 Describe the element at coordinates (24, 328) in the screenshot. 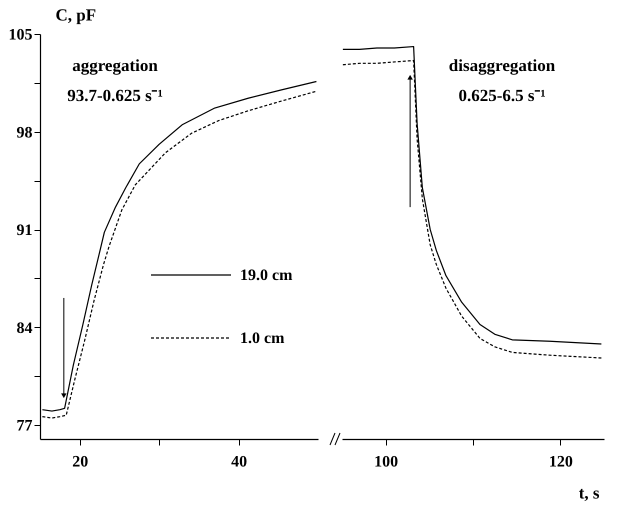

I see `y-tick-label: 84` at that location.